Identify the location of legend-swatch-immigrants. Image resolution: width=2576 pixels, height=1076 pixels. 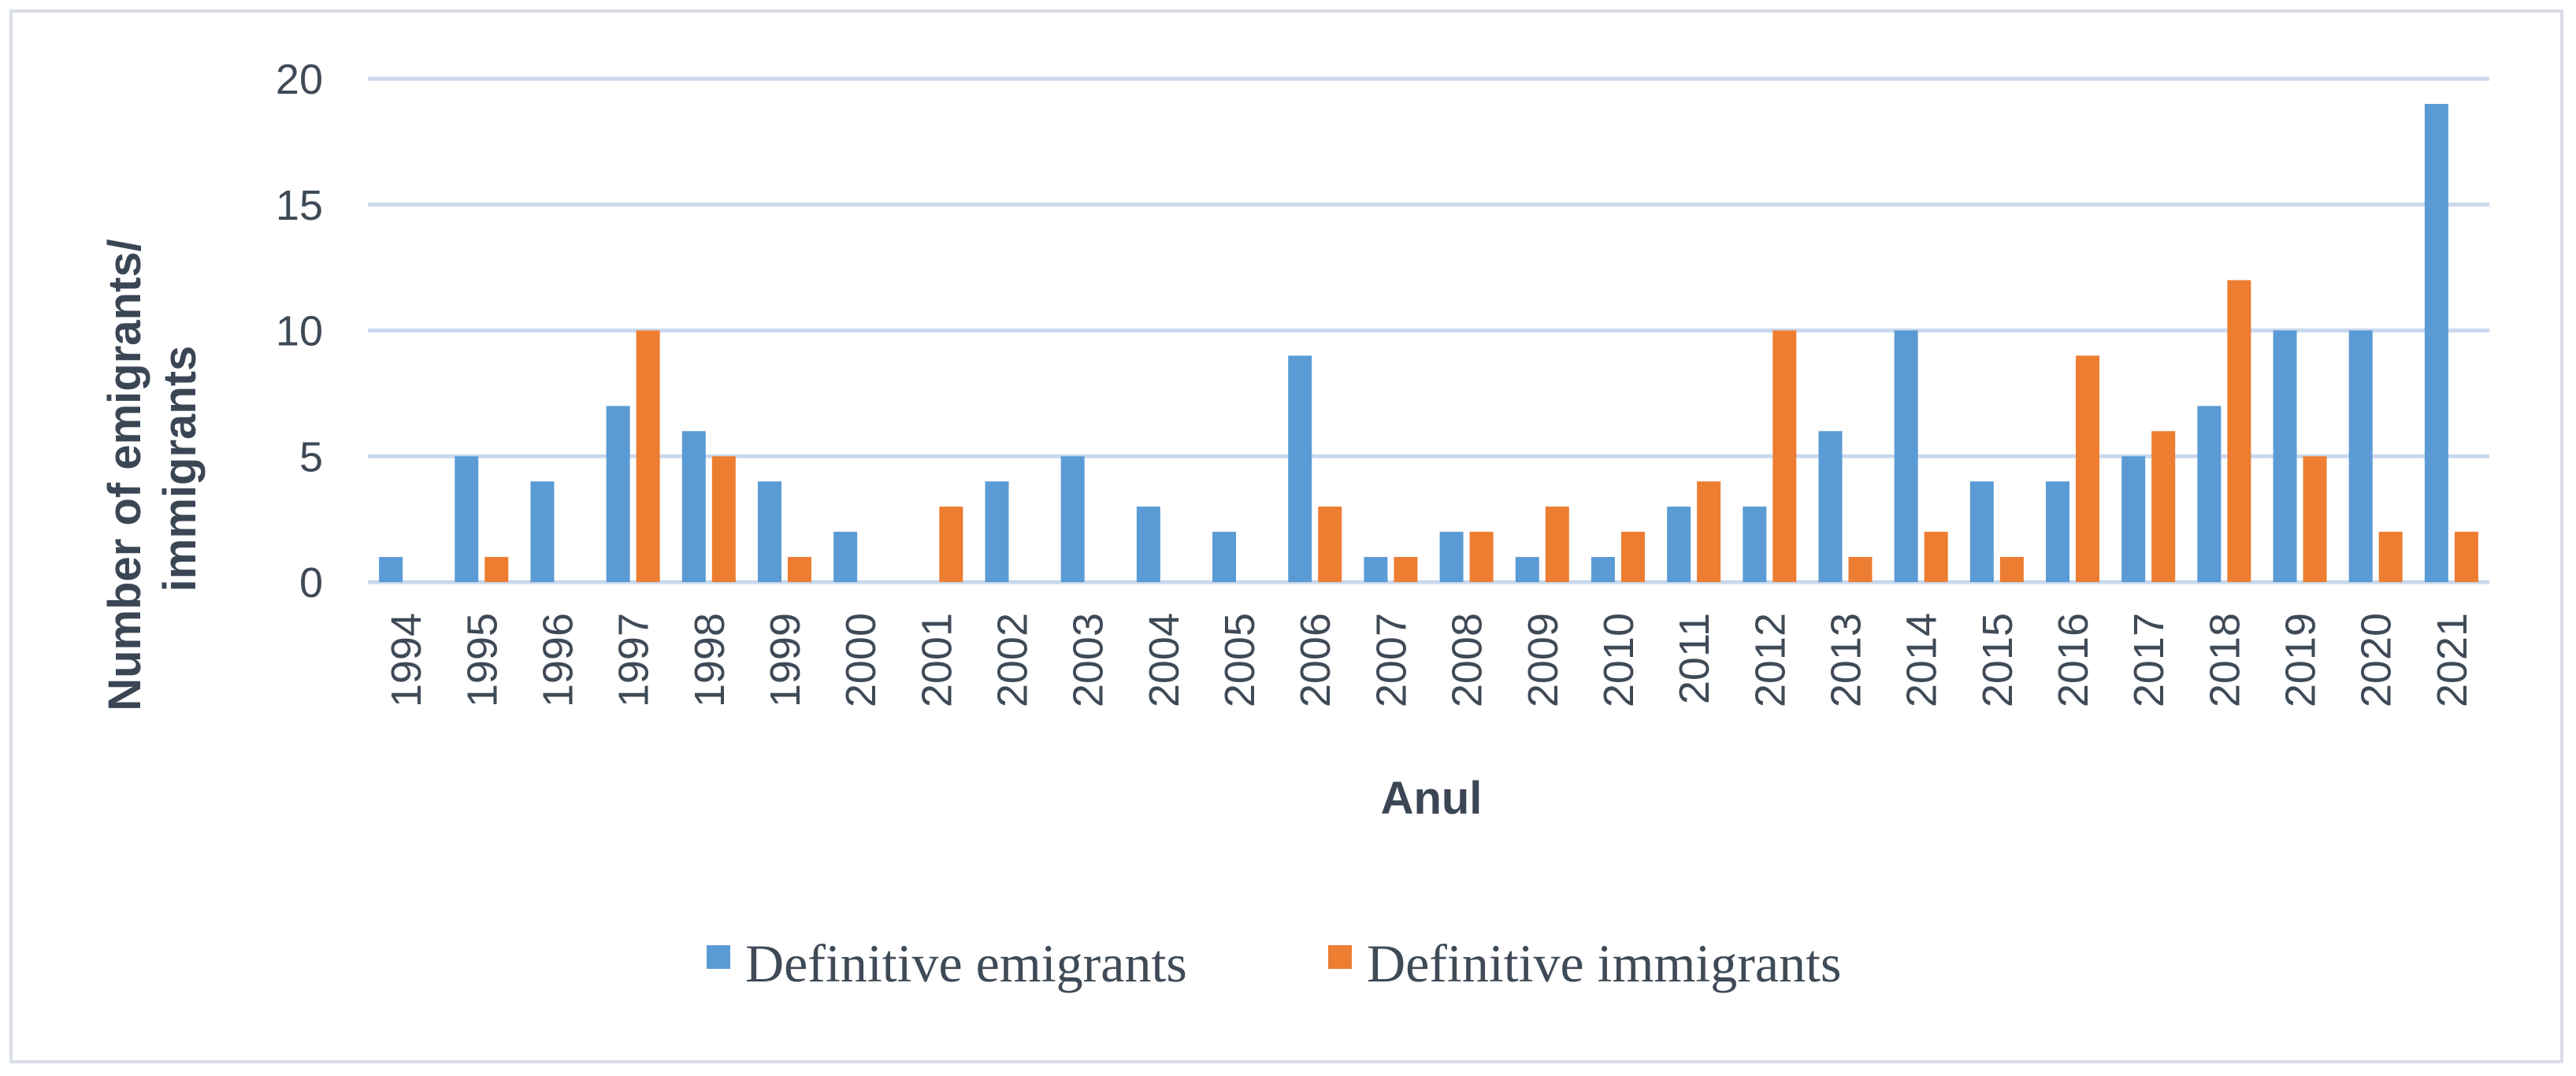
(1340, 957).